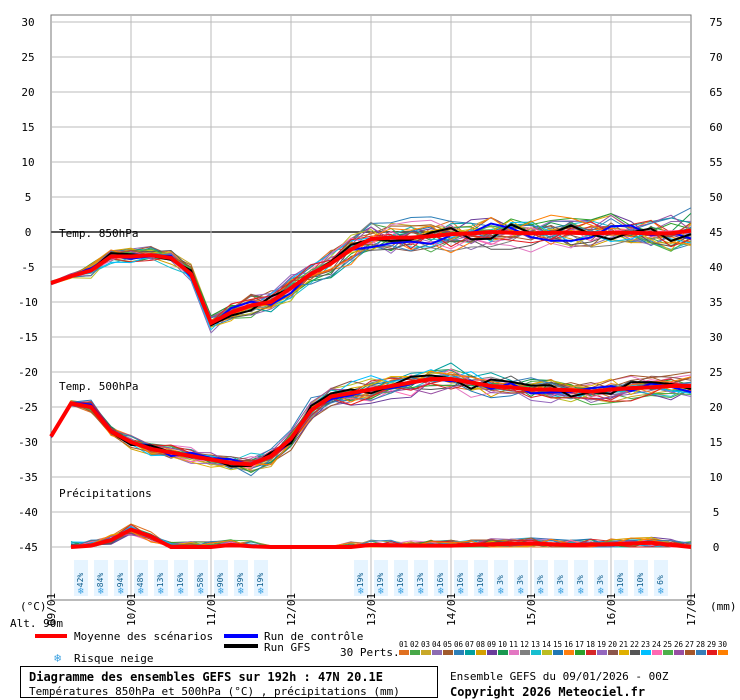  I want to click on tick-left: -5, so click(27, 267).